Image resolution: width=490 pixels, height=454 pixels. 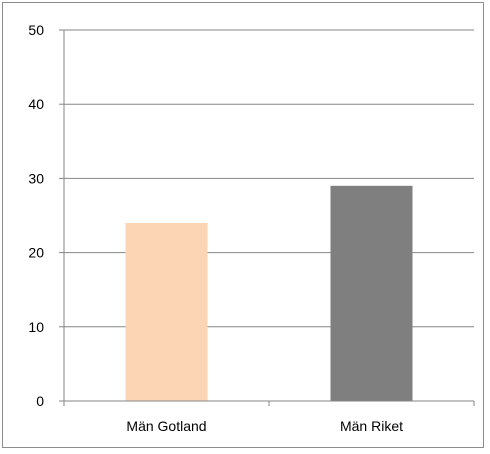 I want to click on x-category-label: Män Gotland, so click(x=166, y=426).